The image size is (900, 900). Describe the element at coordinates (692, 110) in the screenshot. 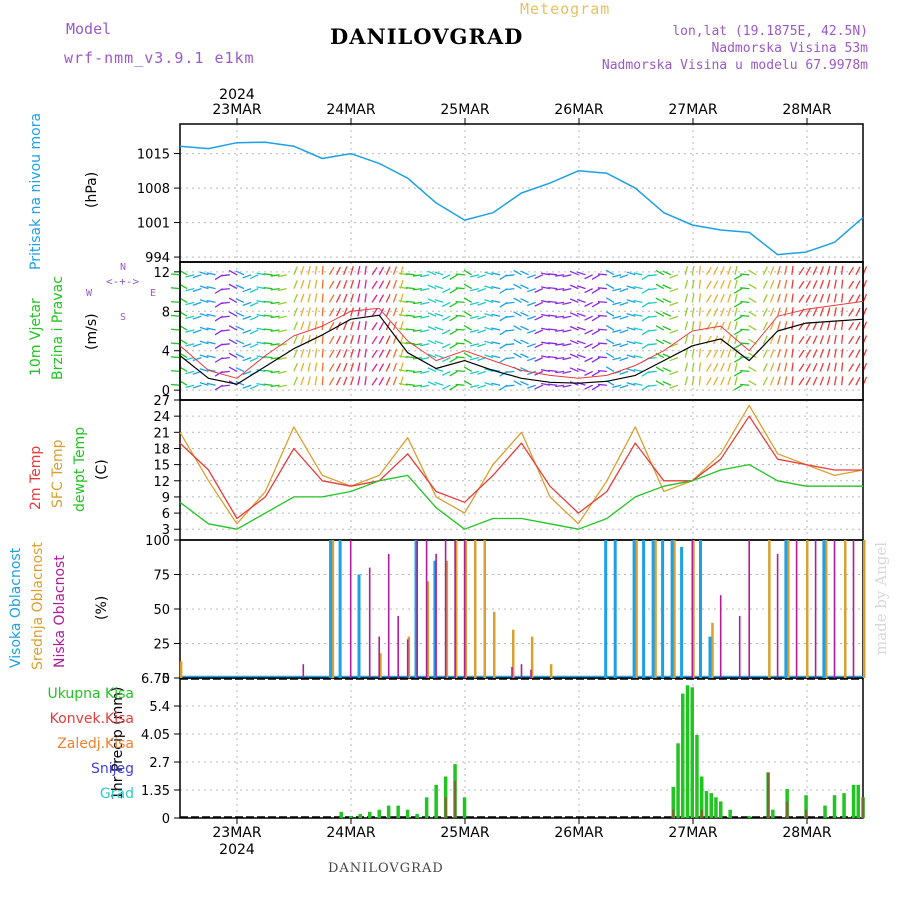

I see `top-day-label: 27MAR` at that location.